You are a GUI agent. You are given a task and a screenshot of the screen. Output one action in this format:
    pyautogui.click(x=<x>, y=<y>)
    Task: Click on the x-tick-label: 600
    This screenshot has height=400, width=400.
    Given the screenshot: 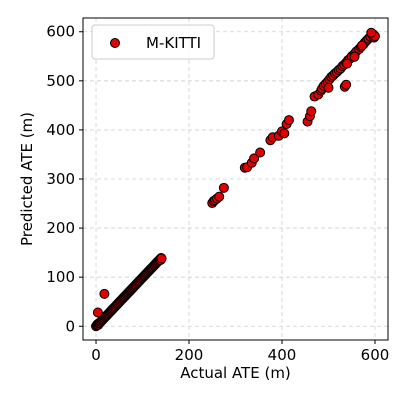 What is the action you would take?
    pyautogui.click(x=375, y=355)
    